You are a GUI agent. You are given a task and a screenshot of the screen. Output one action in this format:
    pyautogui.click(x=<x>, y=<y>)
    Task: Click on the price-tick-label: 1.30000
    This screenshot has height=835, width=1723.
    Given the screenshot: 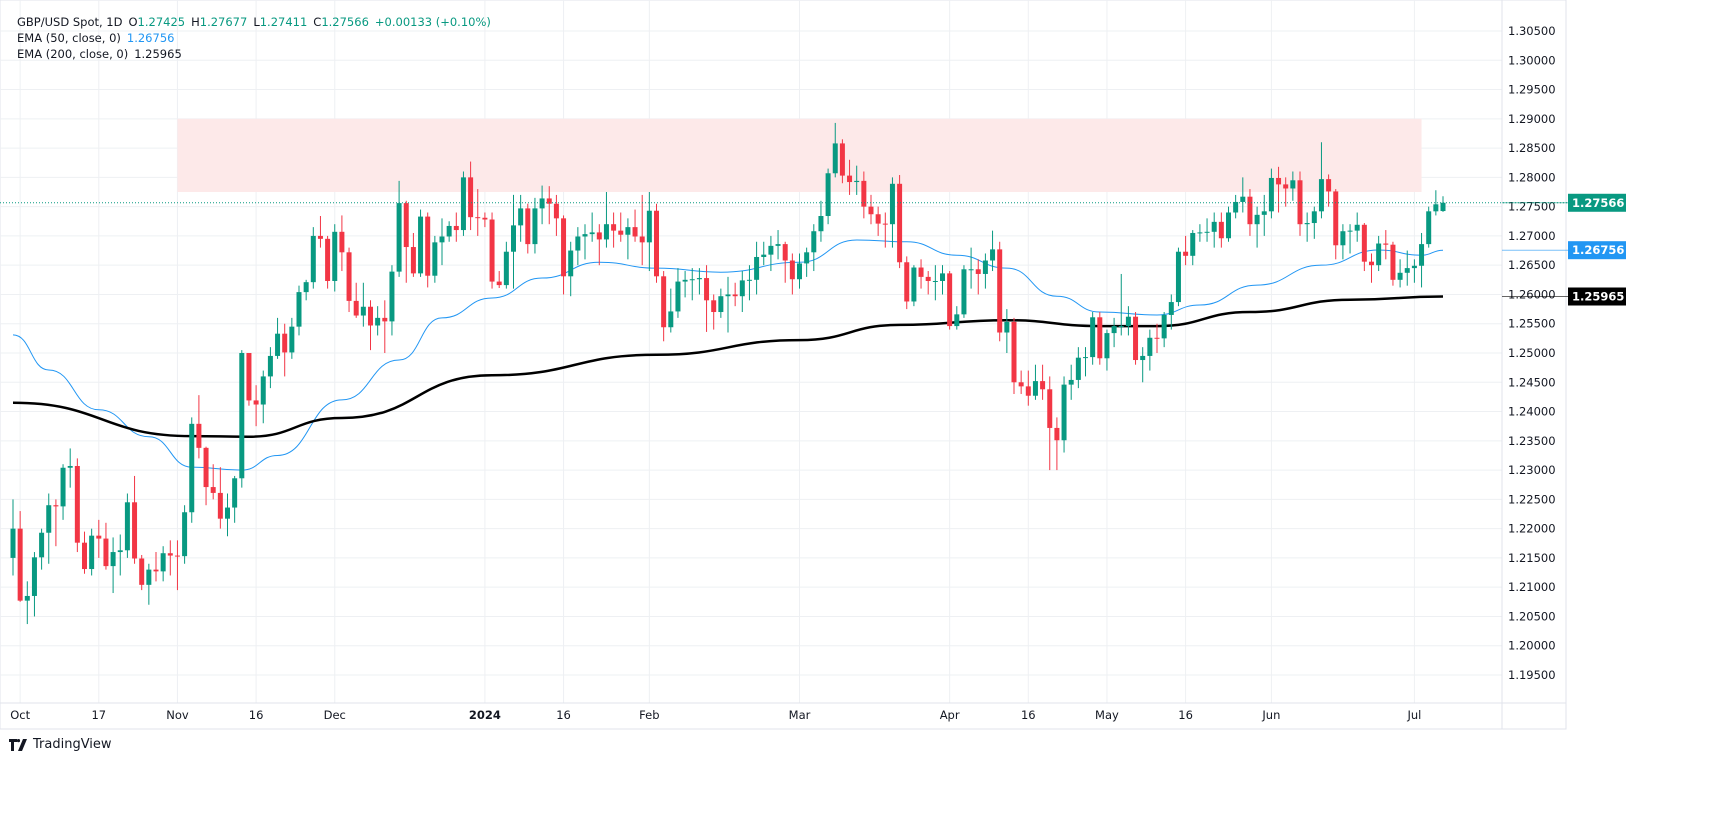 What is the action you would take?
    pyautogui.click(x=1532, y=60)
    